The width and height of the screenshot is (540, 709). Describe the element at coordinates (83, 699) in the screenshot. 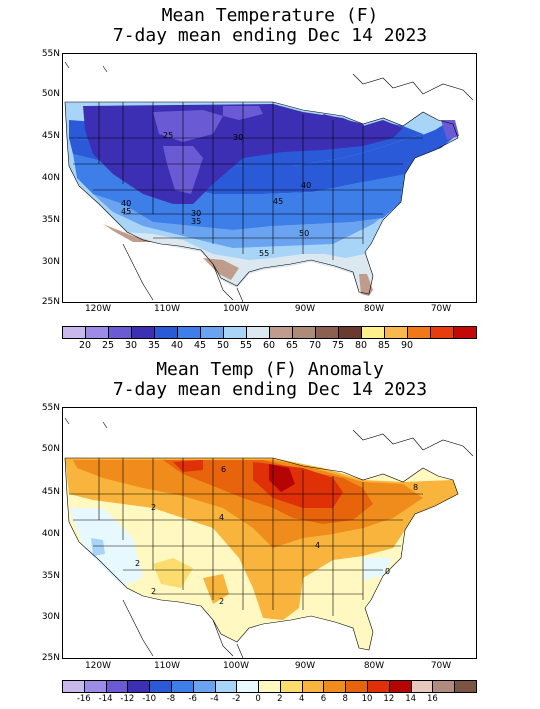

I see `colorbar-label: -16` at that location.